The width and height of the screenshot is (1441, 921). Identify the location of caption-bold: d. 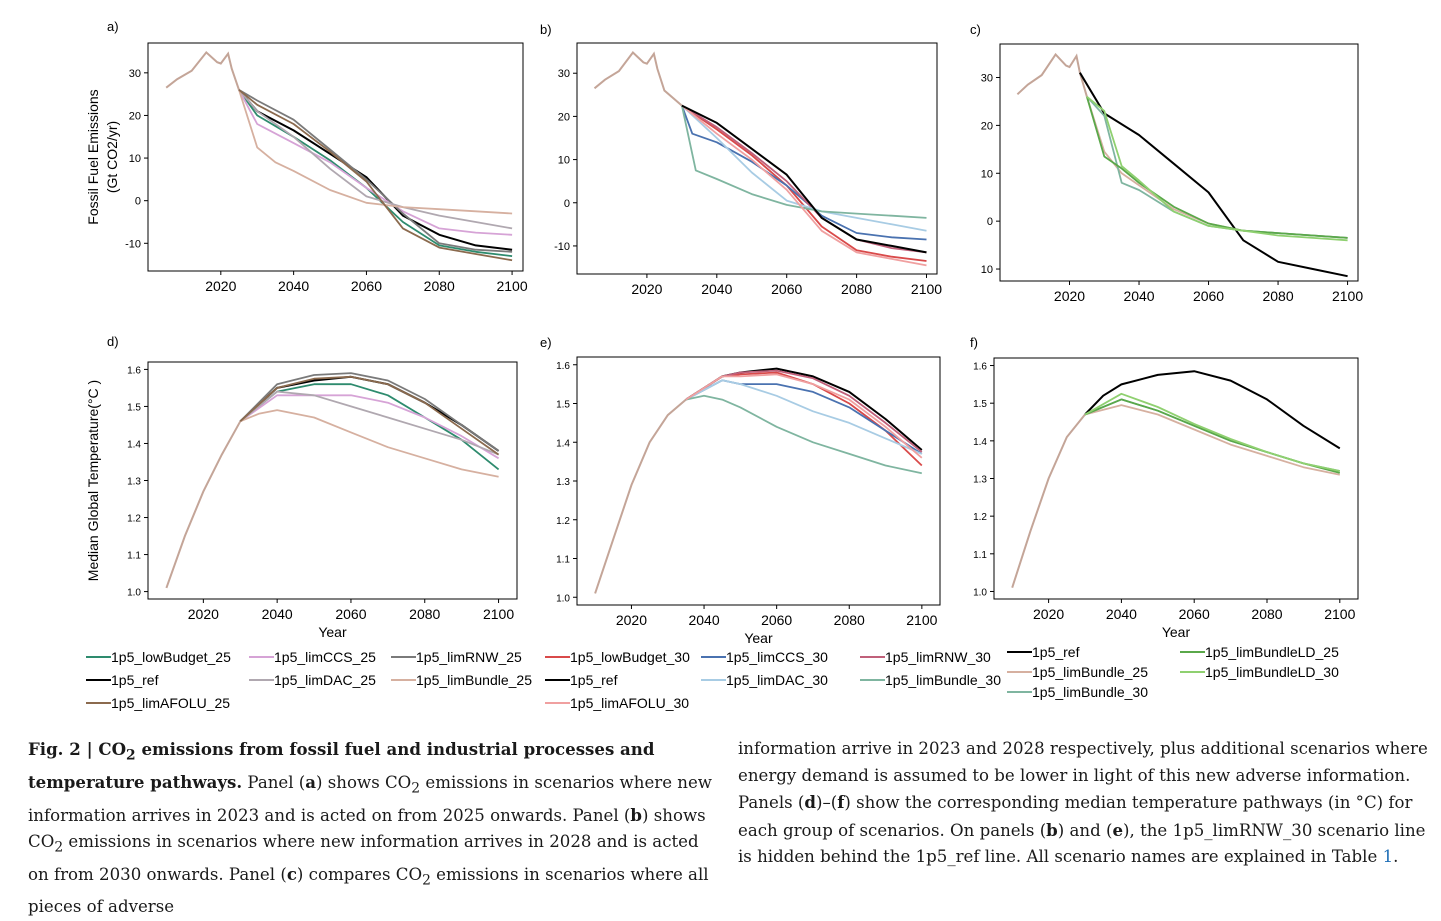
(810, 802).